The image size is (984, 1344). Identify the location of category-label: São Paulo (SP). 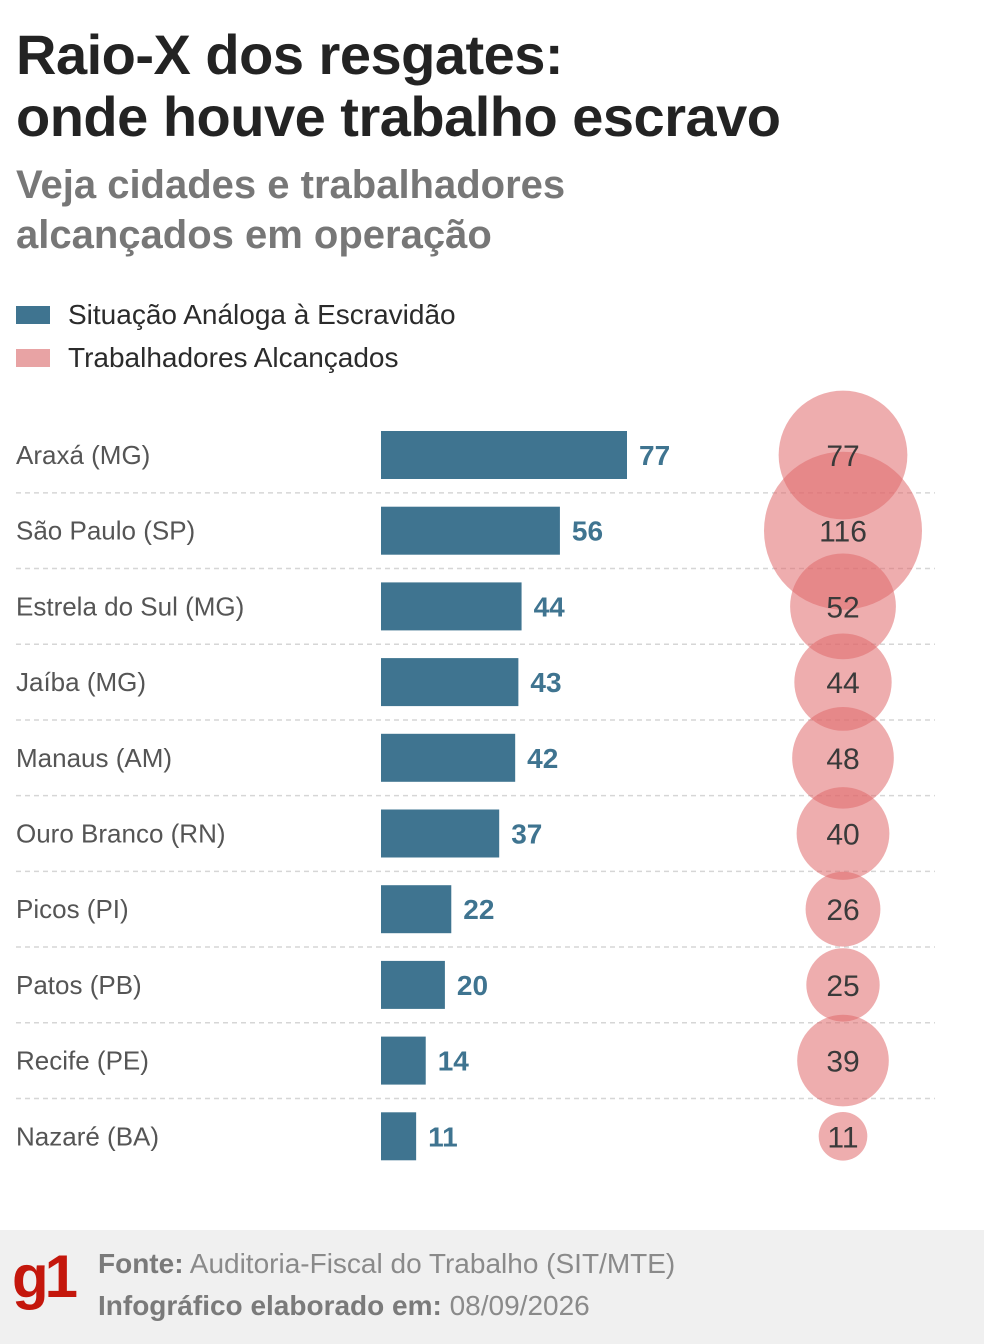
(105, 531).